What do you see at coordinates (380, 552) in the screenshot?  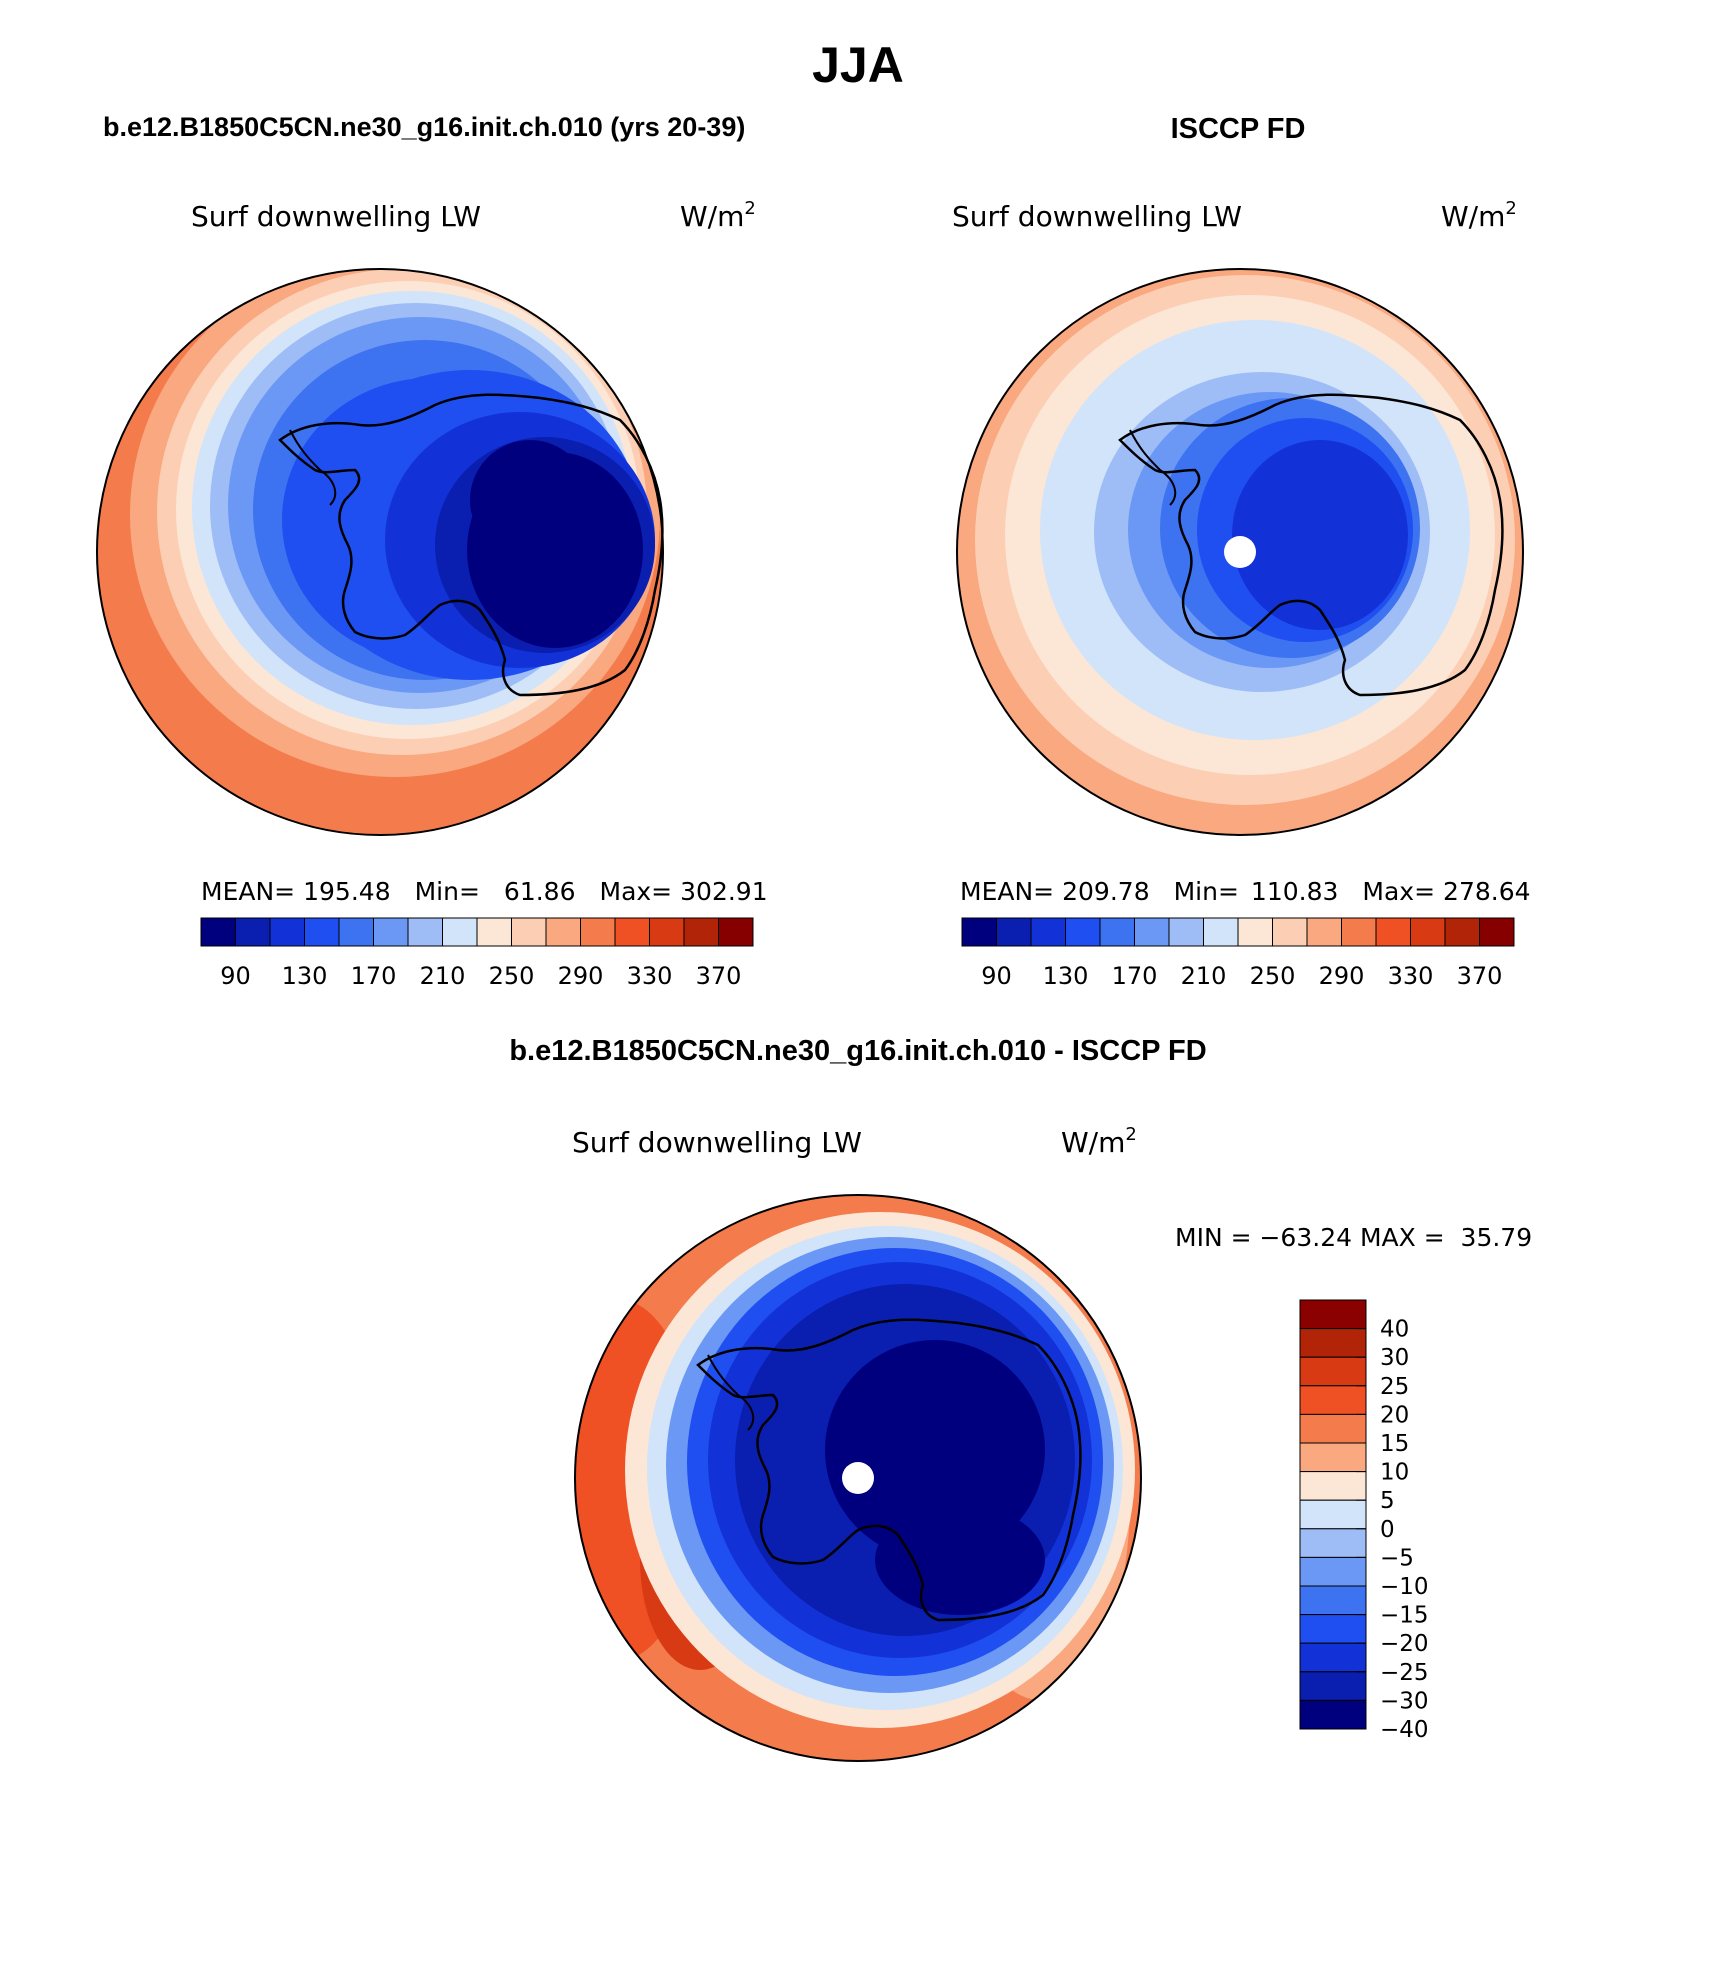 I see `map-model` at bounding box center [380, 552].